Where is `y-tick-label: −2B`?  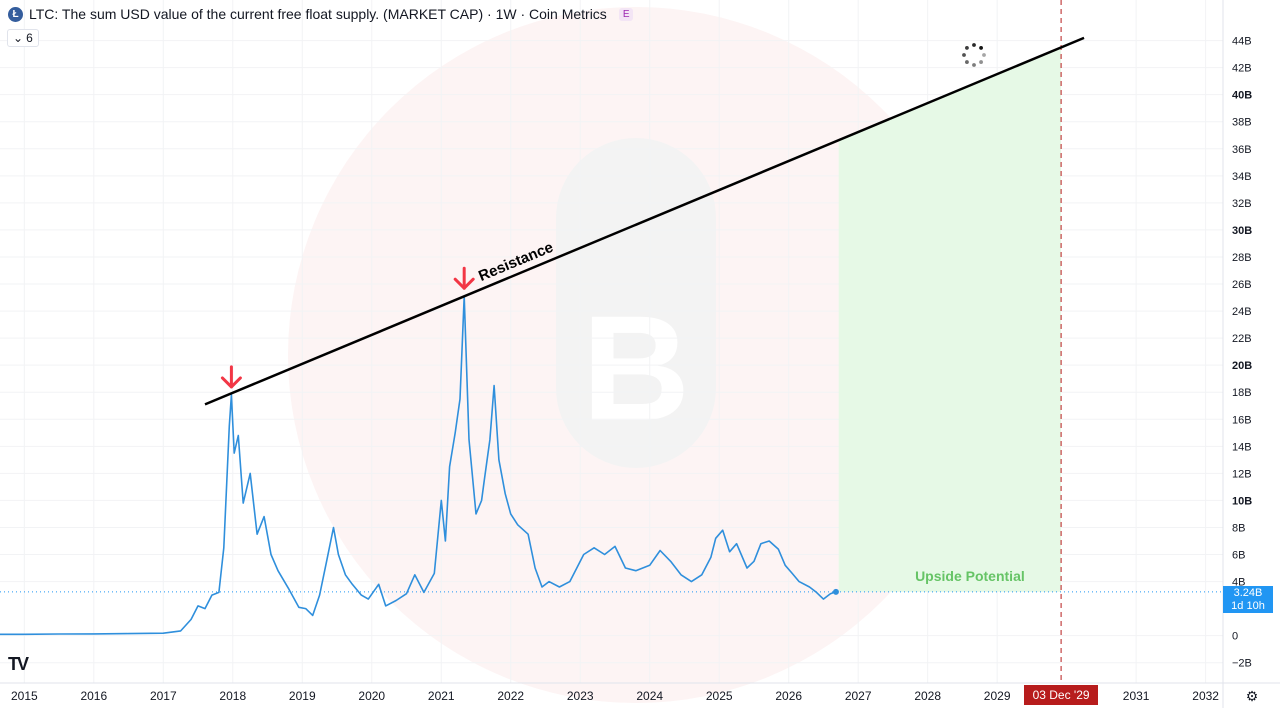 y-tick-label: −2B is located at coordinates (1242, 664).